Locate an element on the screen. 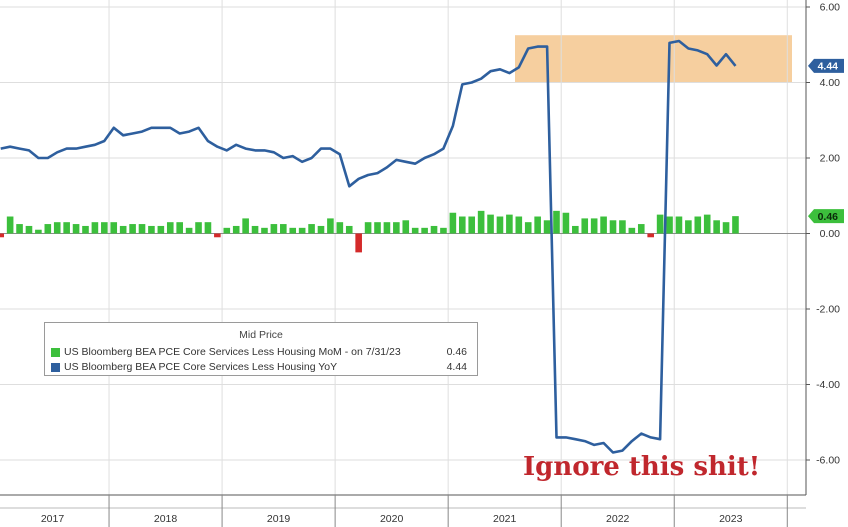 This screenshot has width=848, height=527. last-value-tag-yoy: 4.44 is located at coordinates (826, 65).